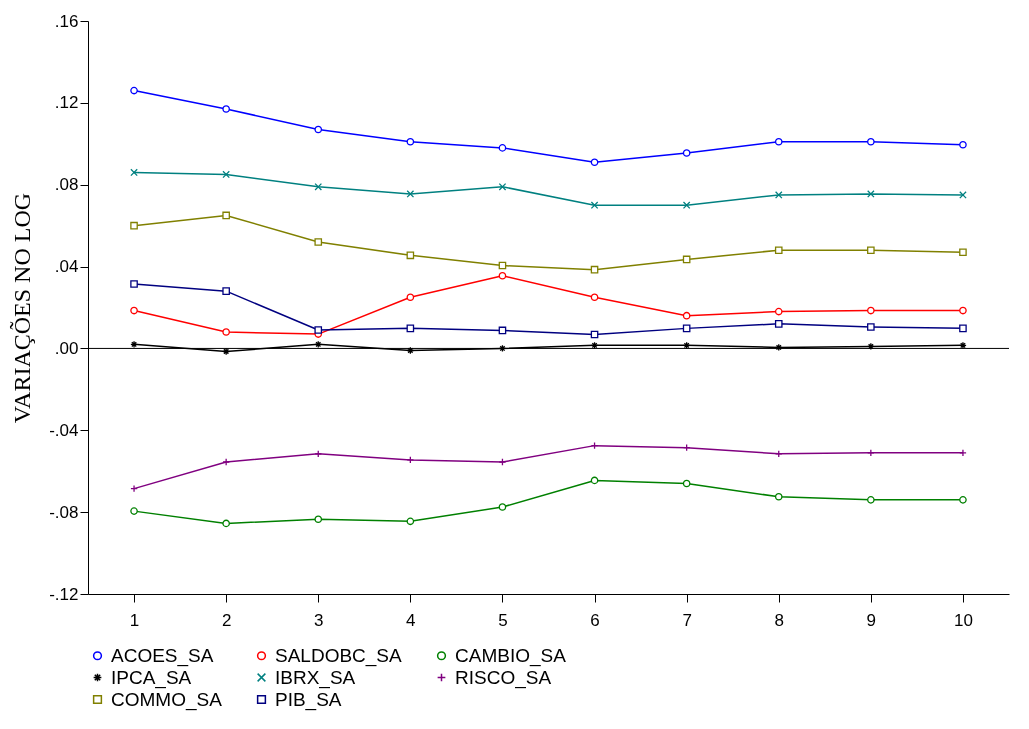 Image resolution: width=1029 pixels, height=729 pixels. I want to click on y-tick-label: .00, so click(66, 348).